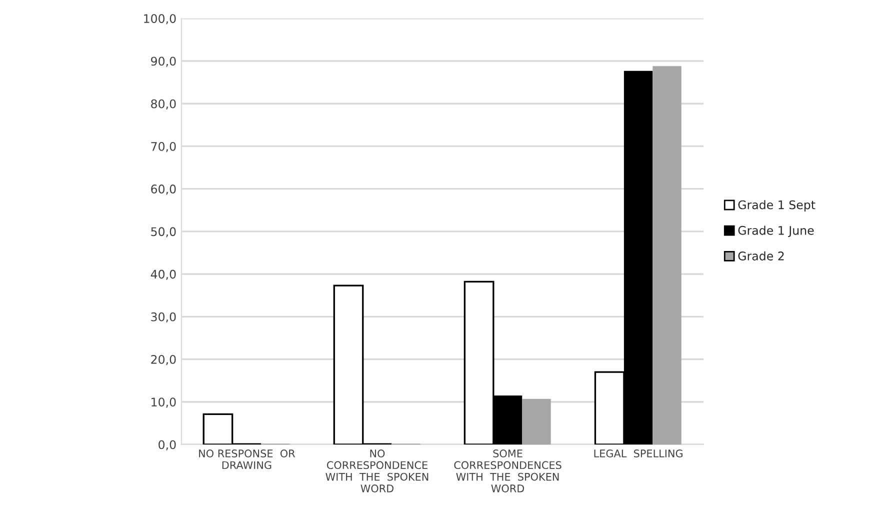 This screenshot has height=526, width=885. I want to click on x-tick-label: SOME CORRESPONDENCES WITH THE SPOKEN WORD, so click(508, 471).